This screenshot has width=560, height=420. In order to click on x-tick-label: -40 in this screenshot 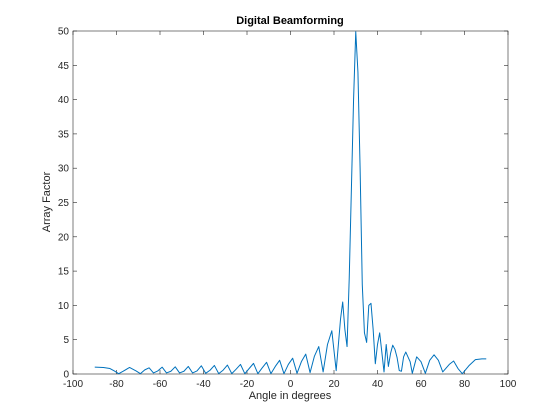, I will do `click(203, 384)`.